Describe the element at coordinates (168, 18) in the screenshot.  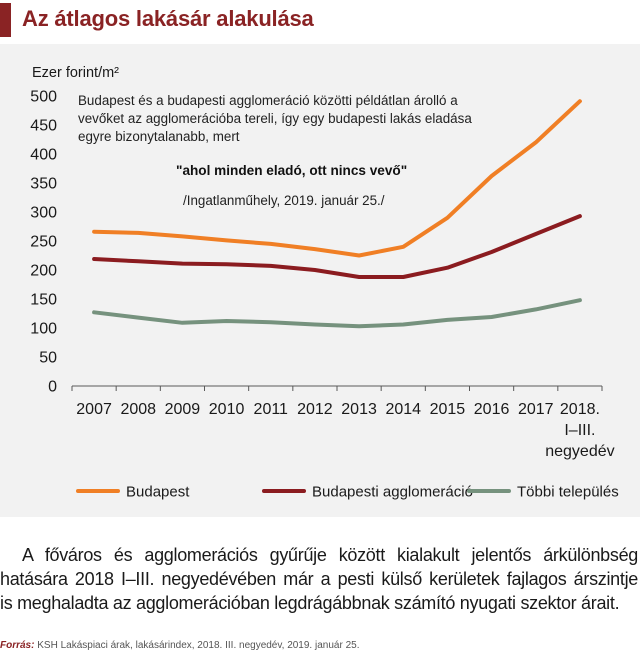
I see `chart-title: Az átlagos lakásár alakulása` at that location.